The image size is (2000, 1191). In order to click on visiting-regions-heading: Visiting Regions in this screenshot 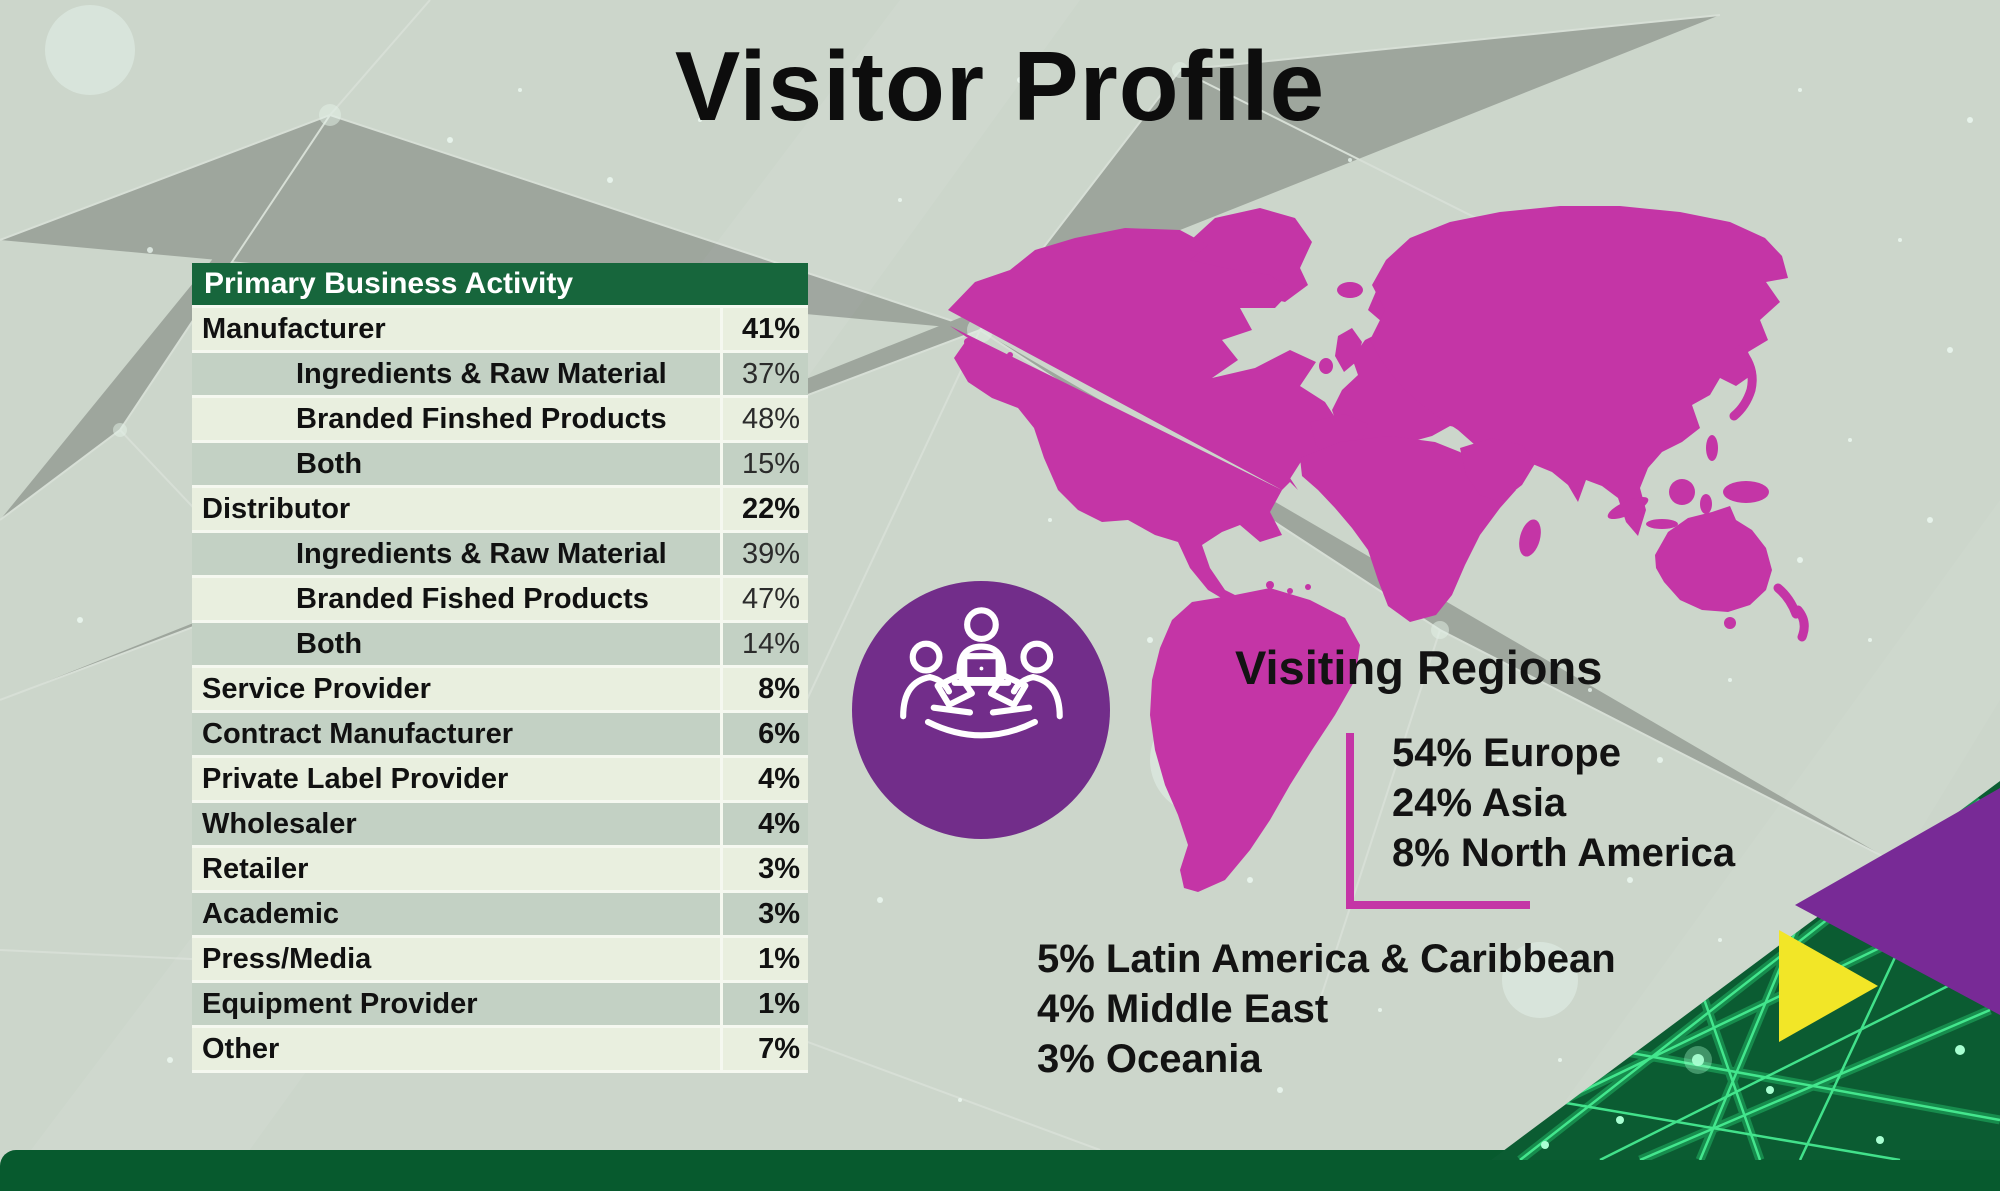, I will do `click(1419, 667)`.